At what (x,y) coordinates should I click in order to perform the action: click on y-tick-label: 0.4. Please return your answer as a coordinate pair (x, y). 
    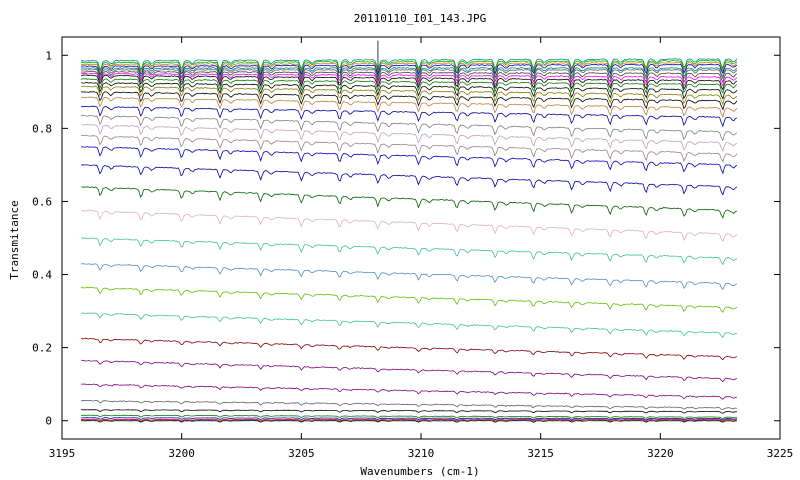
    Looking at the image, I should click on (42, 275).